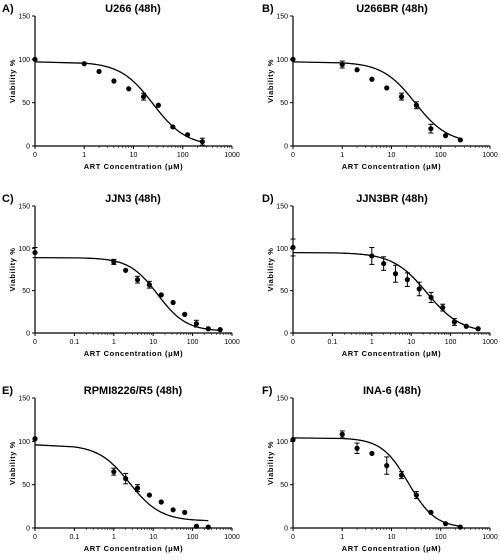 This screenshot has height=560, width=500. I want to click on panel-letter: A), so click(8, 9).